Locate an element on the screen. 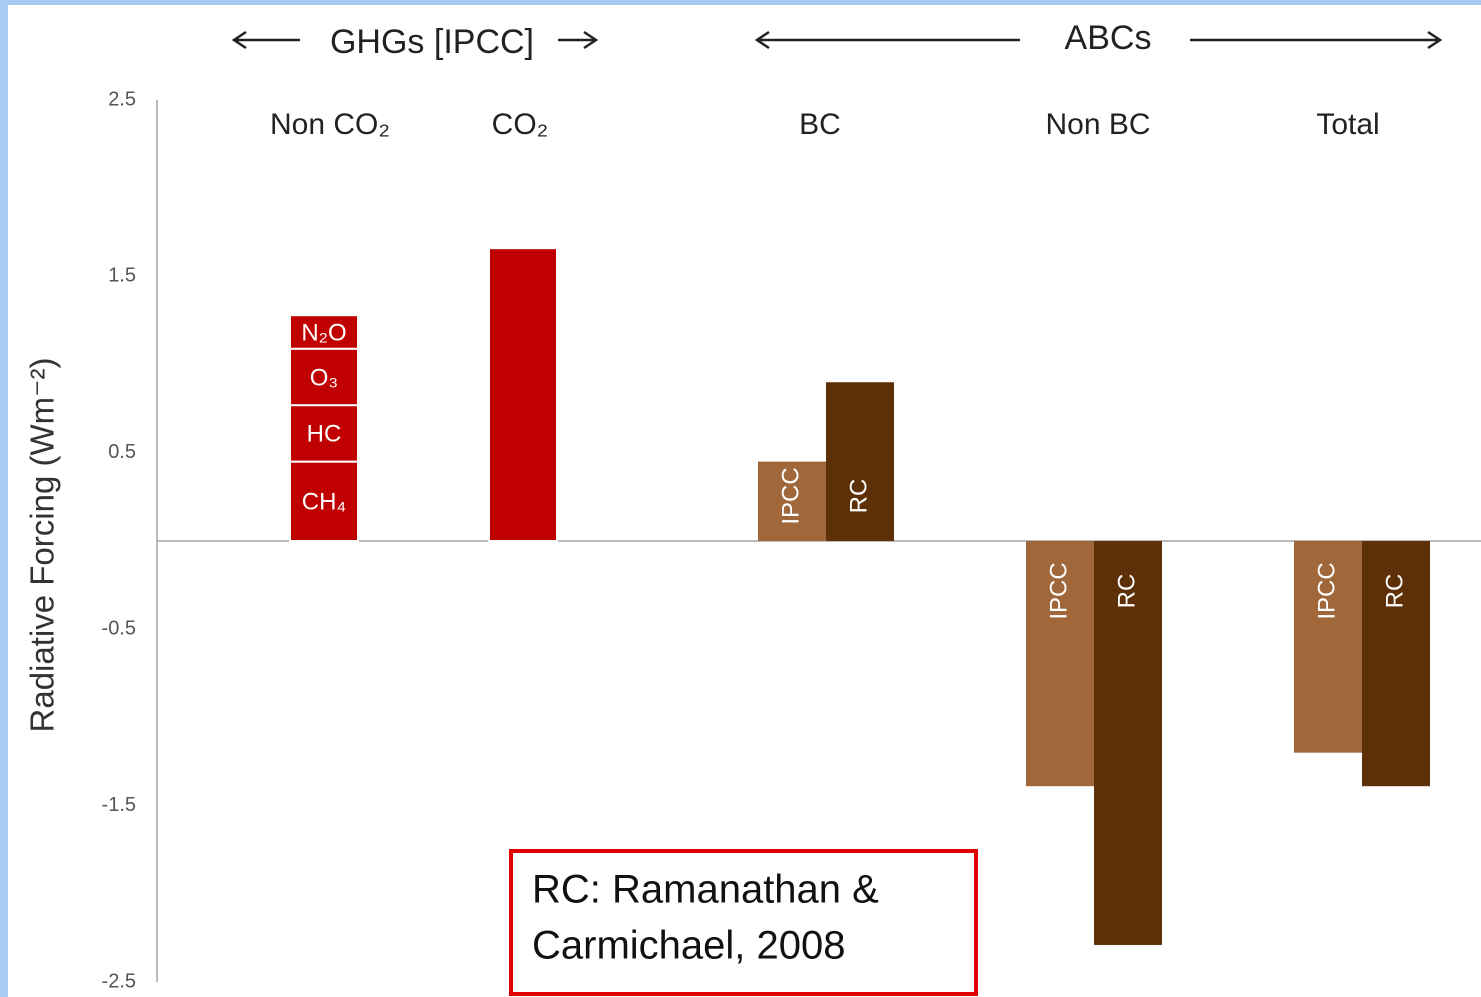 Image resolution: width=1481 pixels, height=997 pixels. segment-label: HC is located at coordinates (324, 434).